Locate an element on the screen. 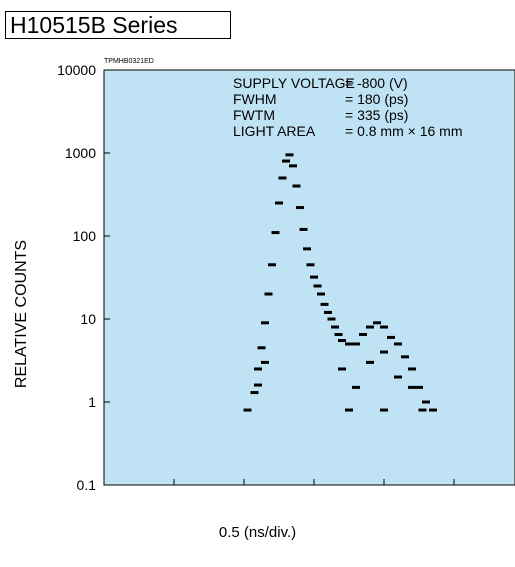  y-tick-label: 0.1 is located at coordinates (87, 485).